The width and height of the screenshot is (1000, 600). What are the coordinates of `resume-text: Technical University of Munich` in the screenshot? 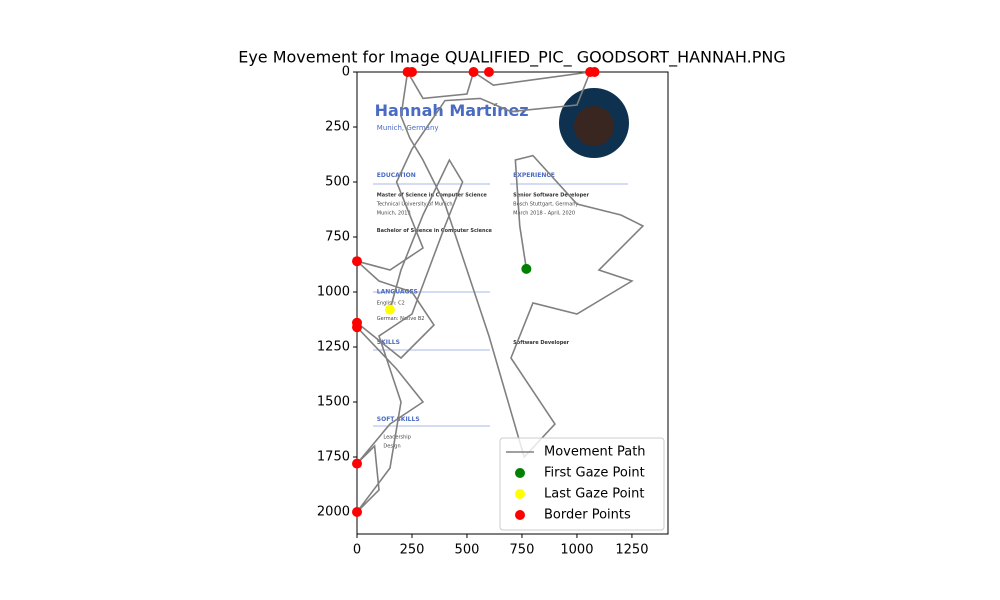 It's located at (414, 205).